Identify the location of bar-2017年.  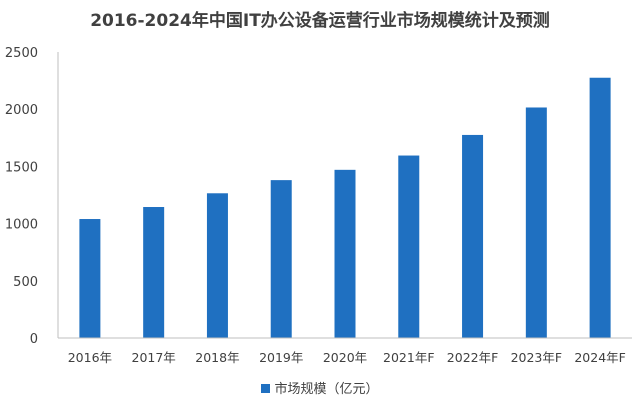
(154, 272).